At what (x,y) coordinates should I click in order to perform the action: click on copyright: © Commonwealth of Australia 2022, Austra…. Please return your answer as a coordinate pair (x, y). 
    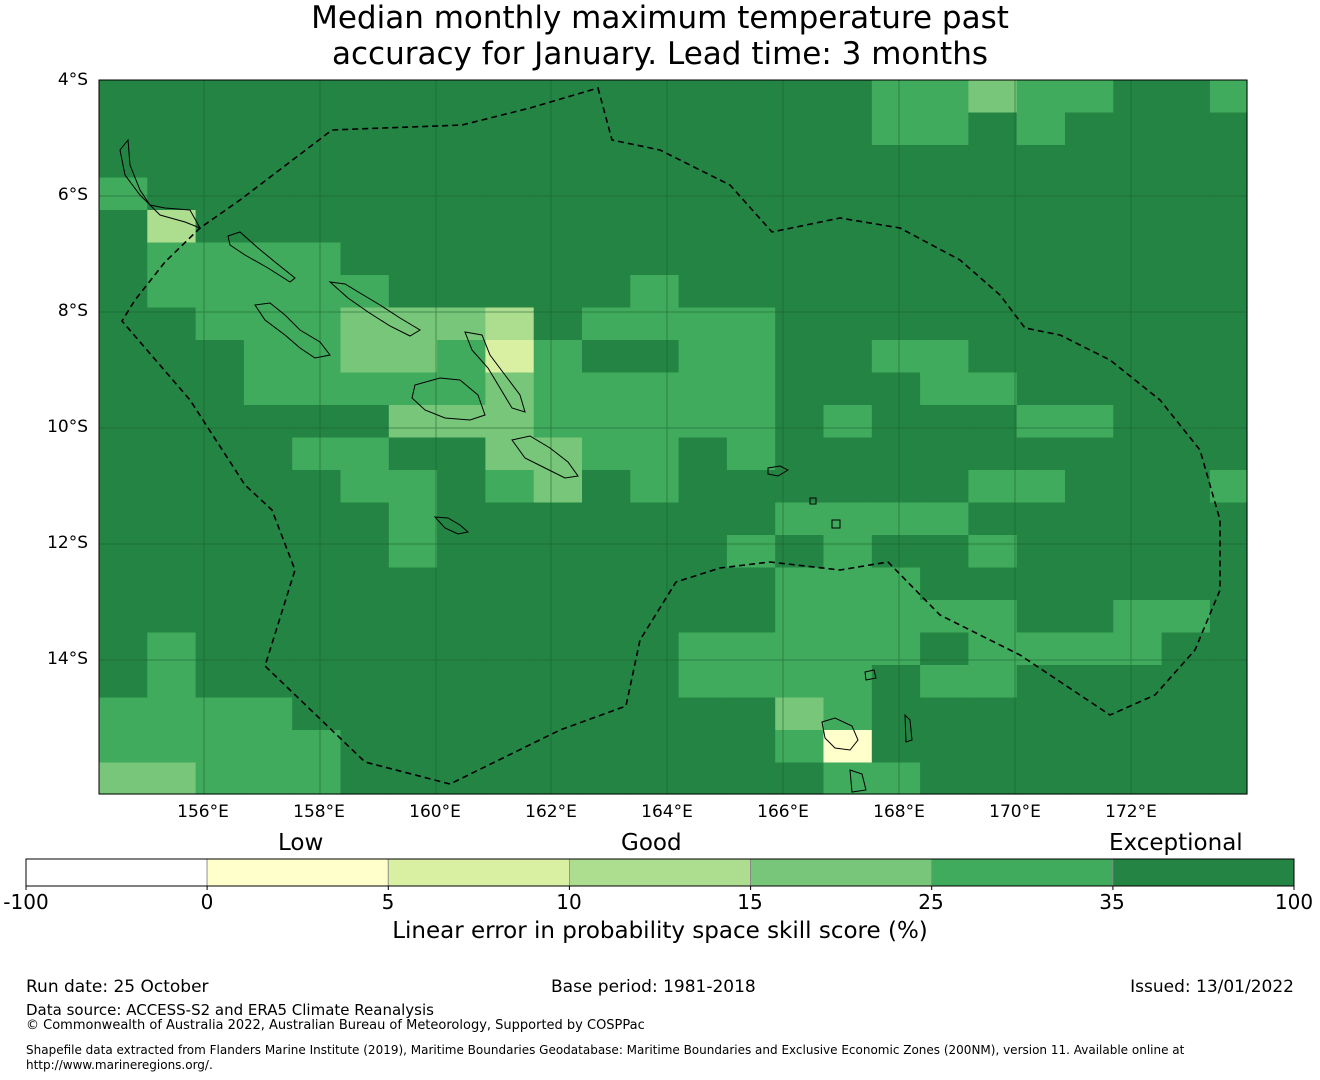
    Looking at the image, I should click on (335, 1025).